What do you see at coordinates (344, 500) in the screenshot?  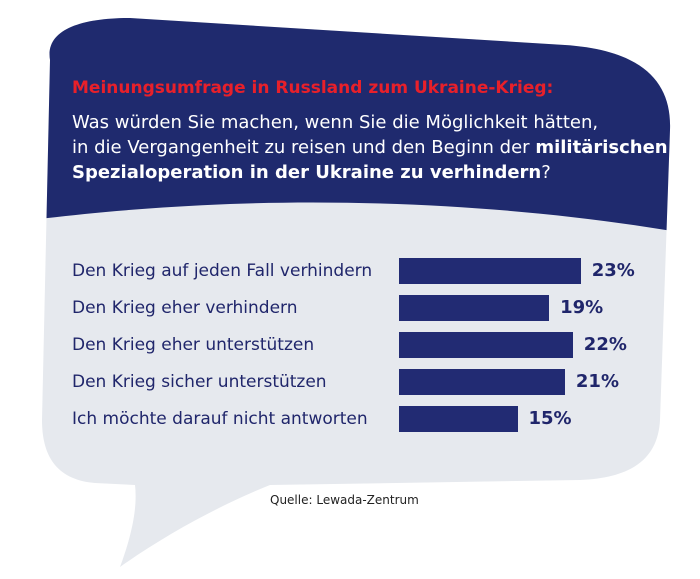 I see `source-note: Quelle: Lewada-Zentrum` at bounding box center [344, 500].